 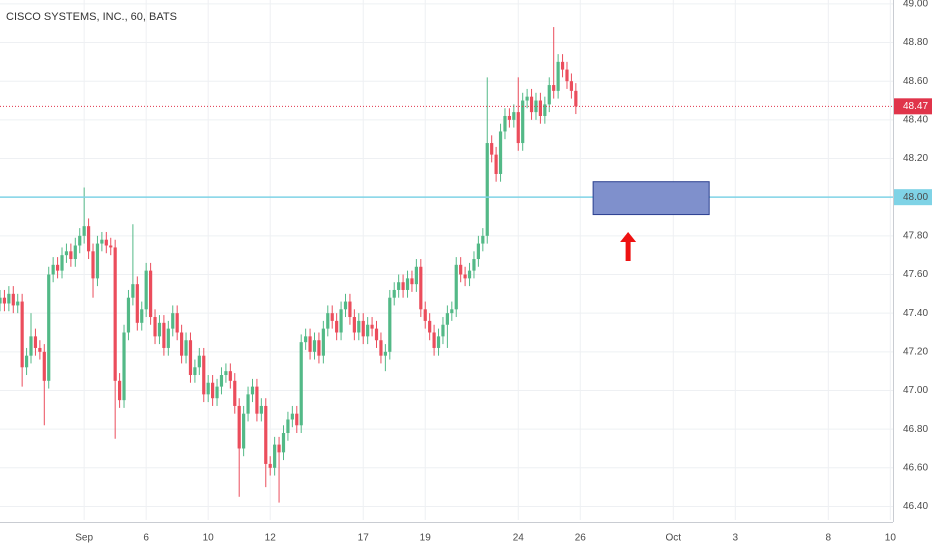 I want to click on zone-rectangle, so click(x=651, y=198).